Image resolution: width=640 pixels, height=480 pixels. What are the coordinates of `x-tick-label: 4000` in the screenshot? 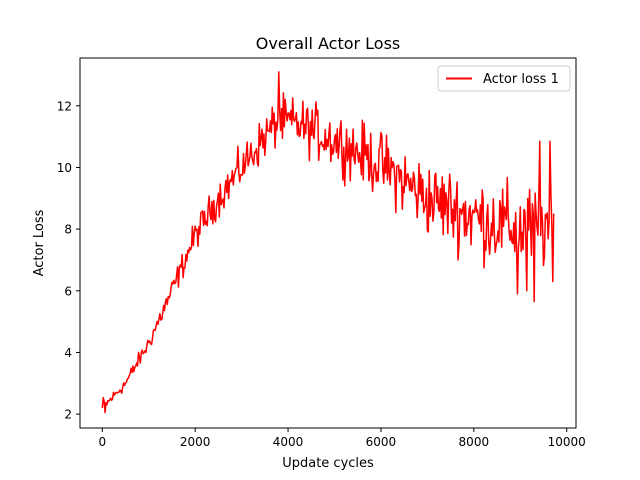 It's located at (288, 442).